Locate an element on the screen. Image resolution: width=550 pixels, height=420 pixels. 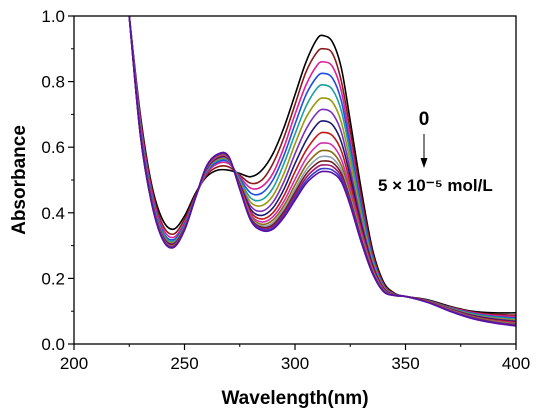
x-tick-label: 200 is located at coordinates (74, 363).